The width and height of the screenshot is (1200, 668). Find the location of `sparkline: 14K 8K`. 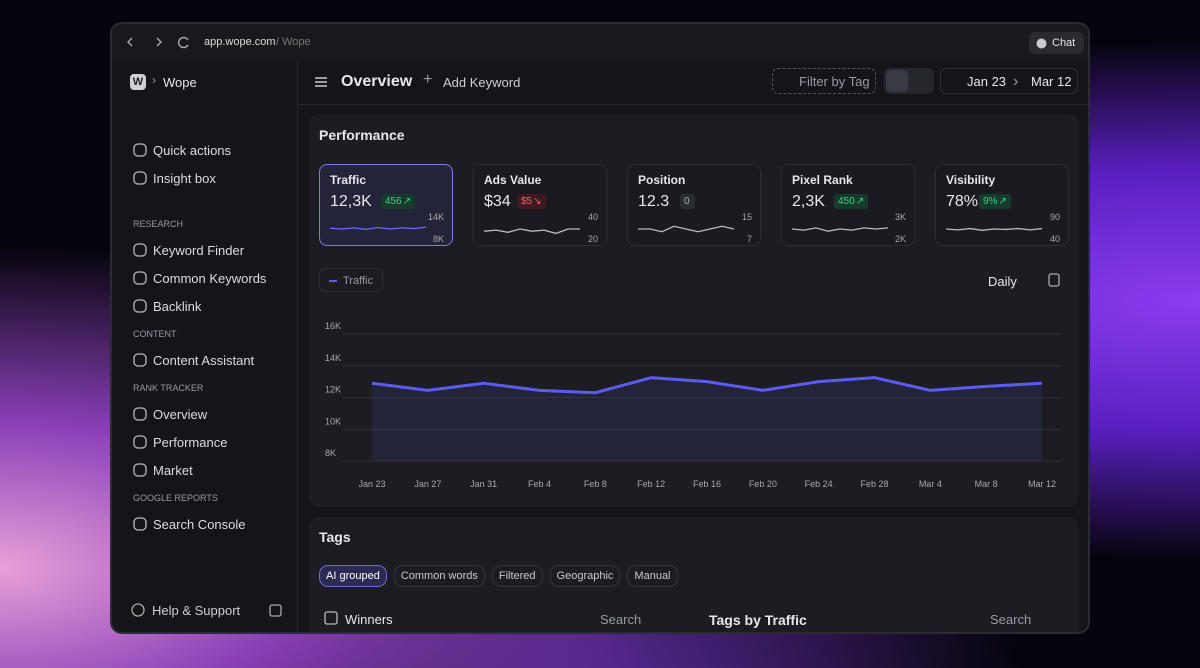

sparkline: 14K 8K is located at coordinates (386, 228).